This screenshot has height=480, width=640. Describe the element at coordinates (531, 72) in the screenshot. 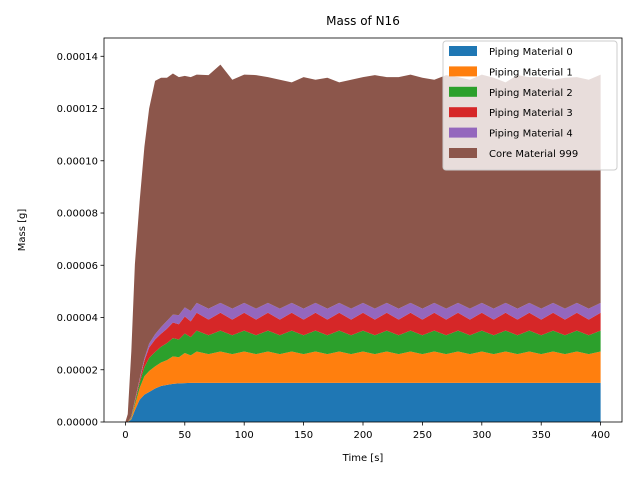

I see `legend-label-1: Piping Material 1` at that location.